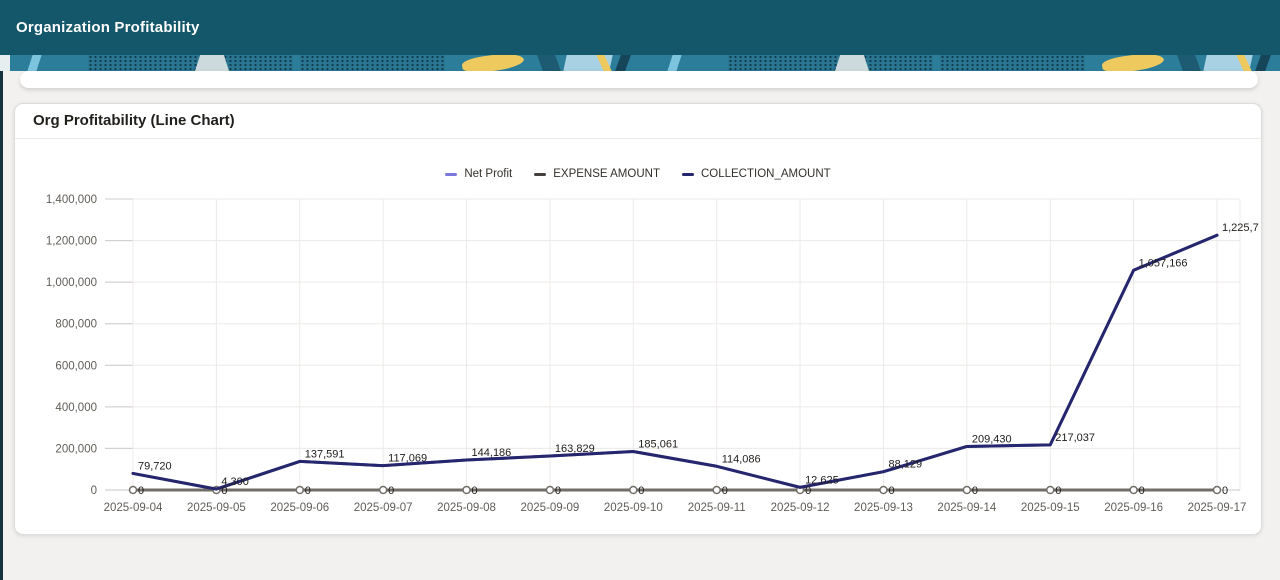 The image size is (1280, 580). Describe the element at coordinates (407, 459) in the screenshot. I see `data-point-label: 117,069` at that location.